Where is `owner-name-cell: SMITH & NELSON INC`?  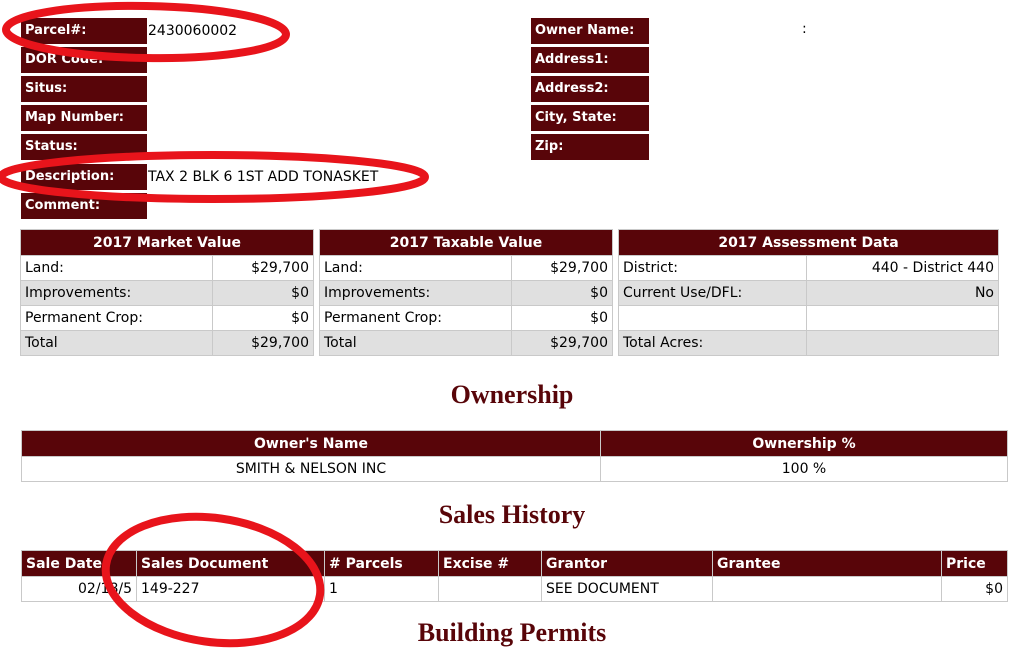
owner-name-cell: SMITH & NELSON INC is located at coordinates (311, 469).